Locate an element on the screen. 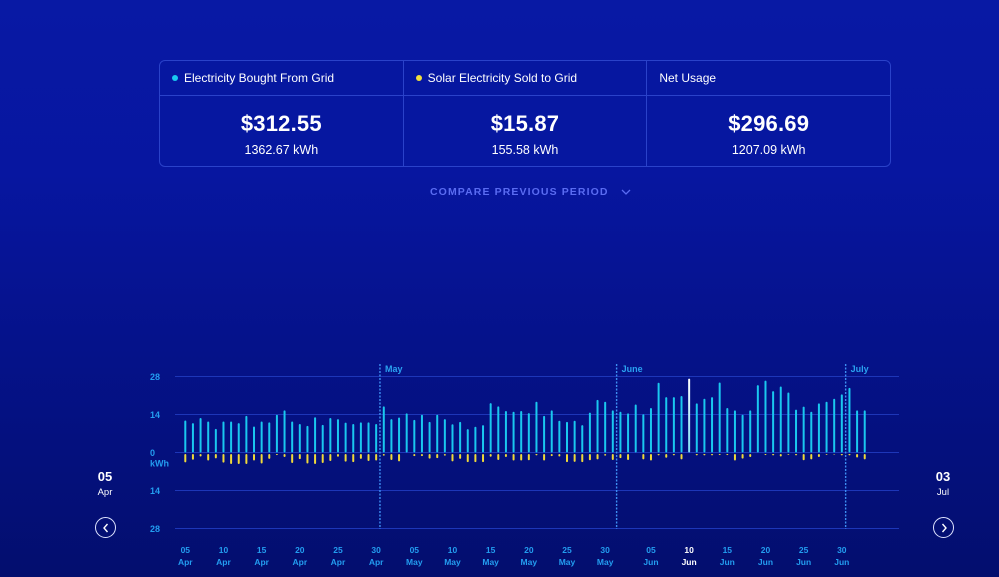  x-tick-day: 05 is located at coordinates (186, 550).